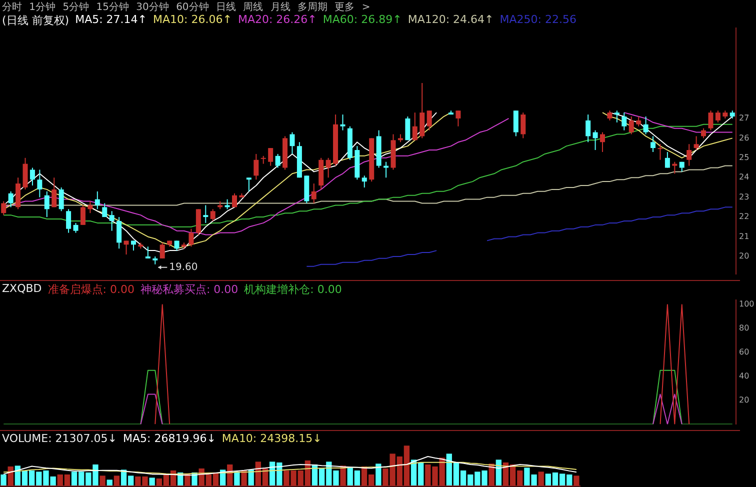 Image resolution: width=756 pixels, height=487 pixels. What do you see at coordinates (111, 20) in the screenshot?
I see `text: MA5: 27.14↑` at bounding box center [111, 20].